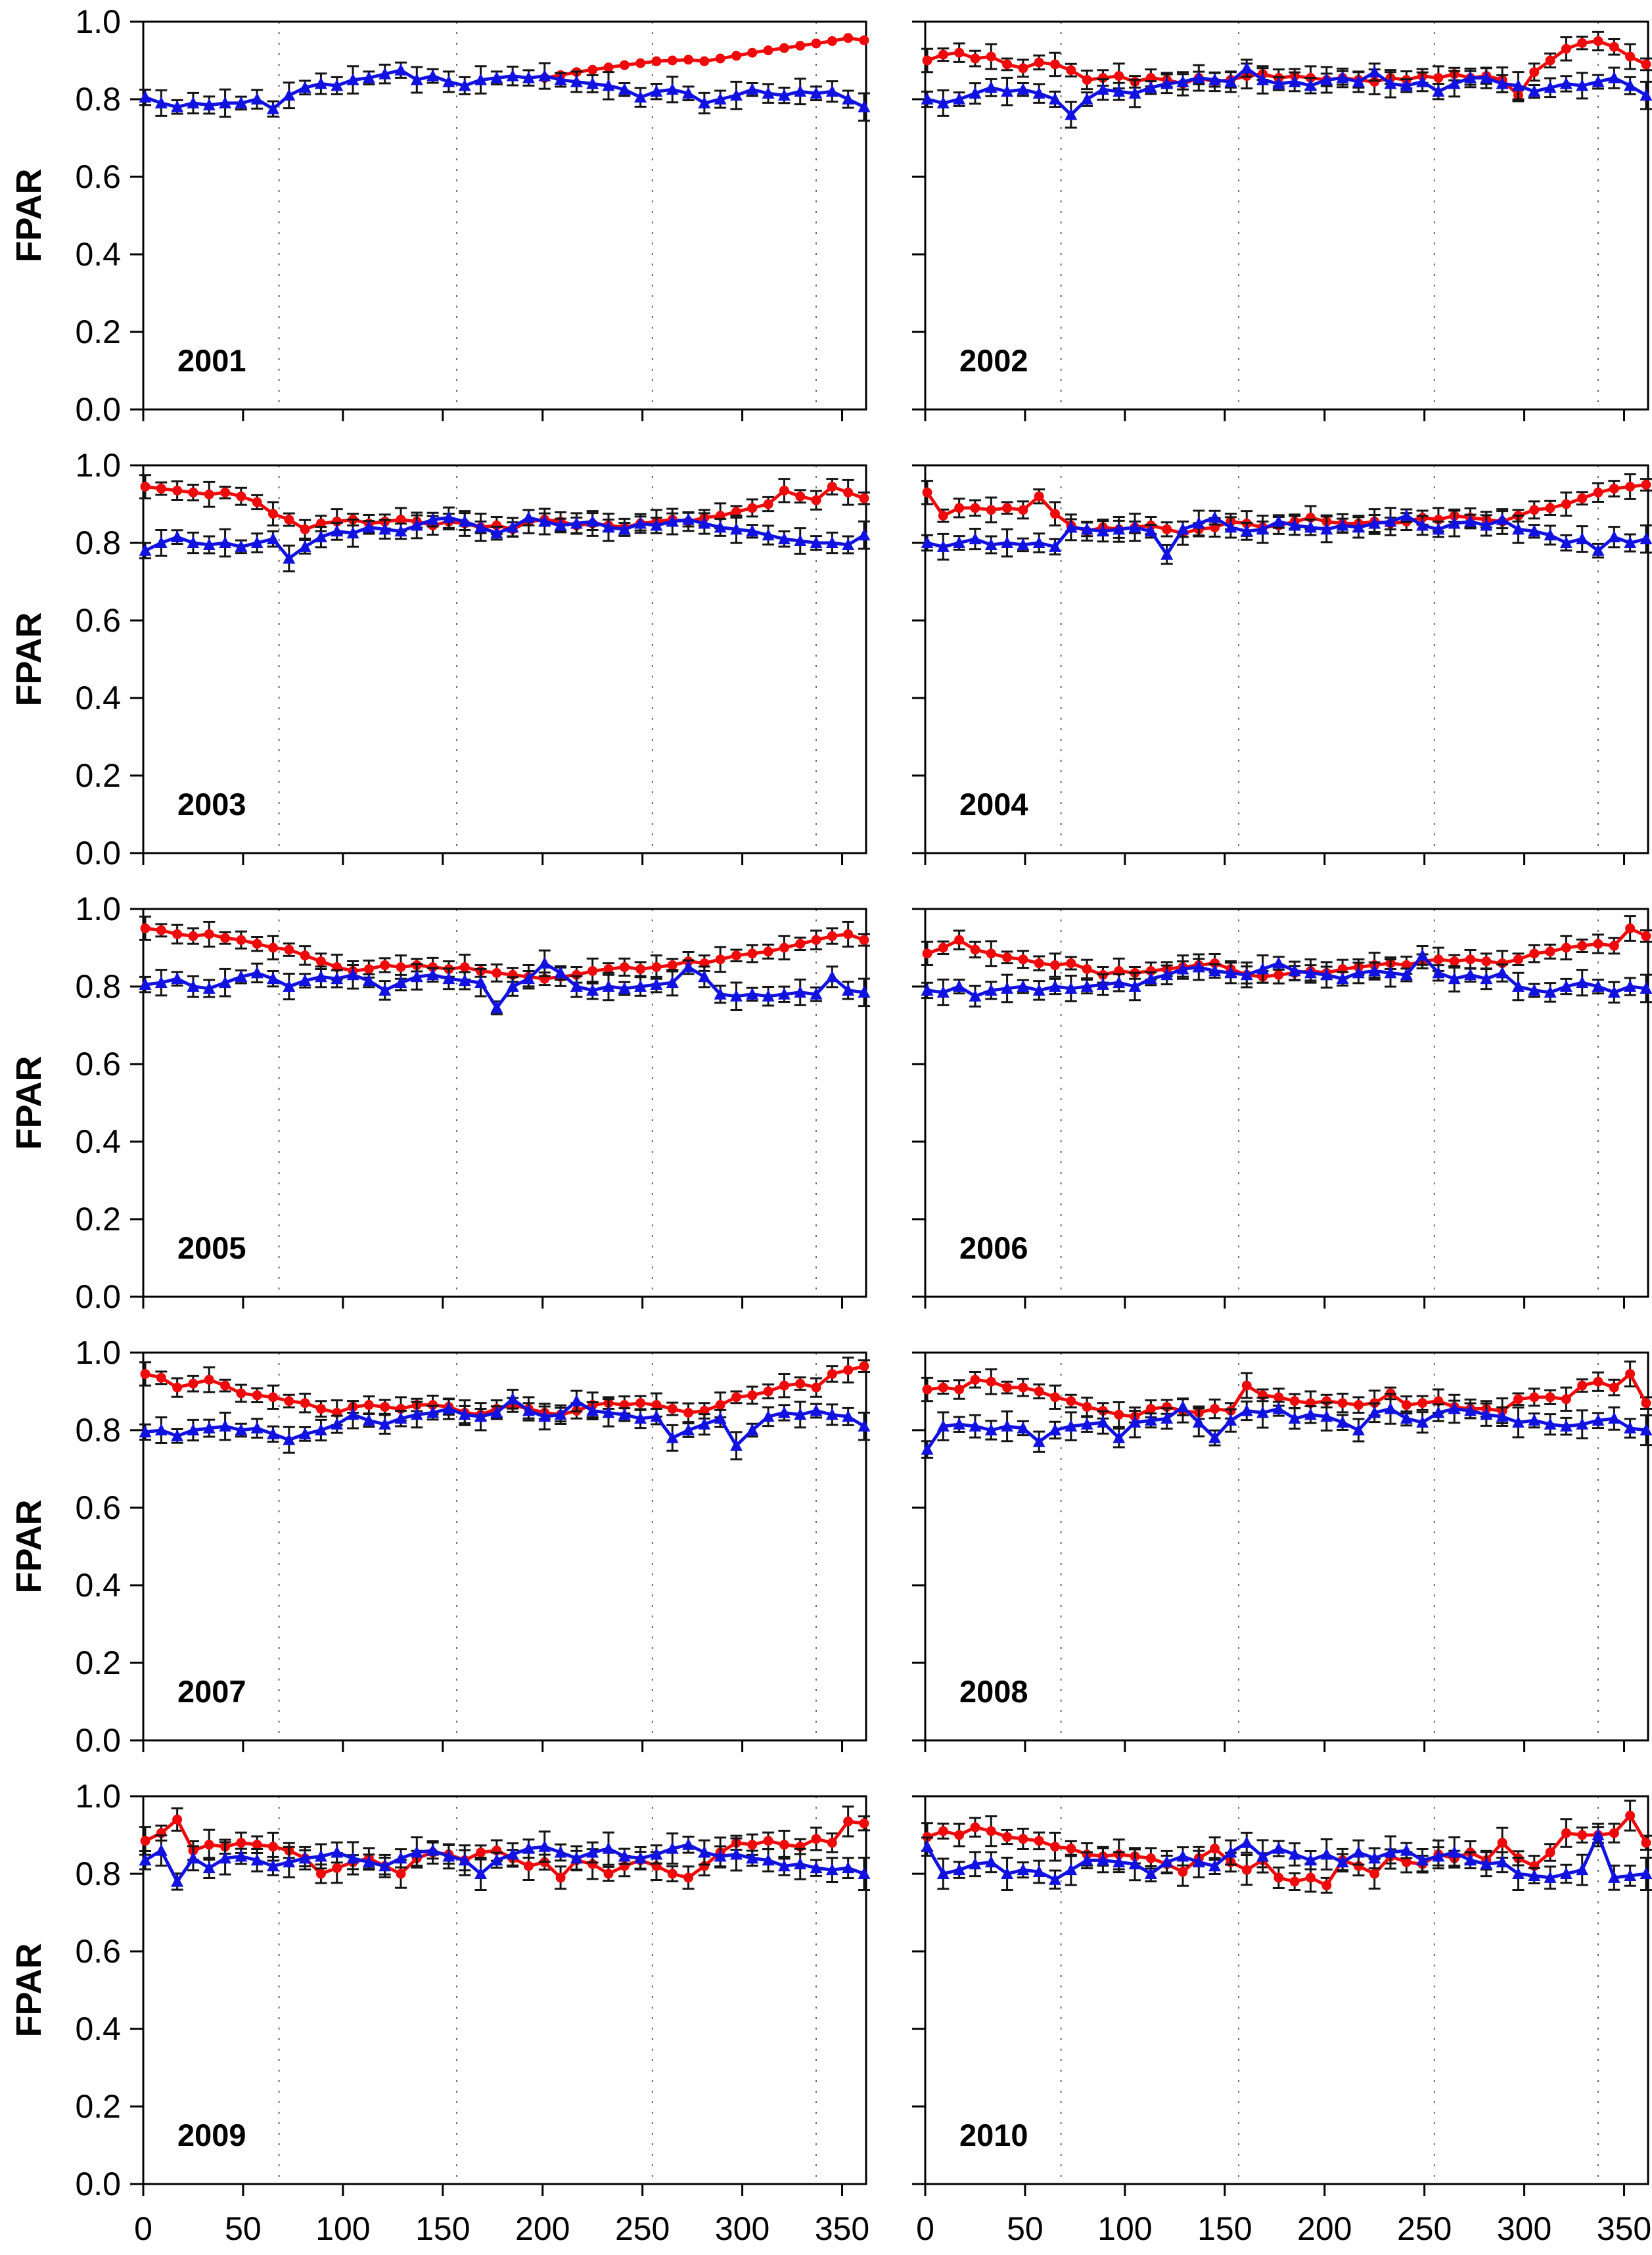 This screenshot has width=1652, height=2255. Describe the element at coordinates (211, 360) in the screenshot. I see `year-label: 2001` at that location.